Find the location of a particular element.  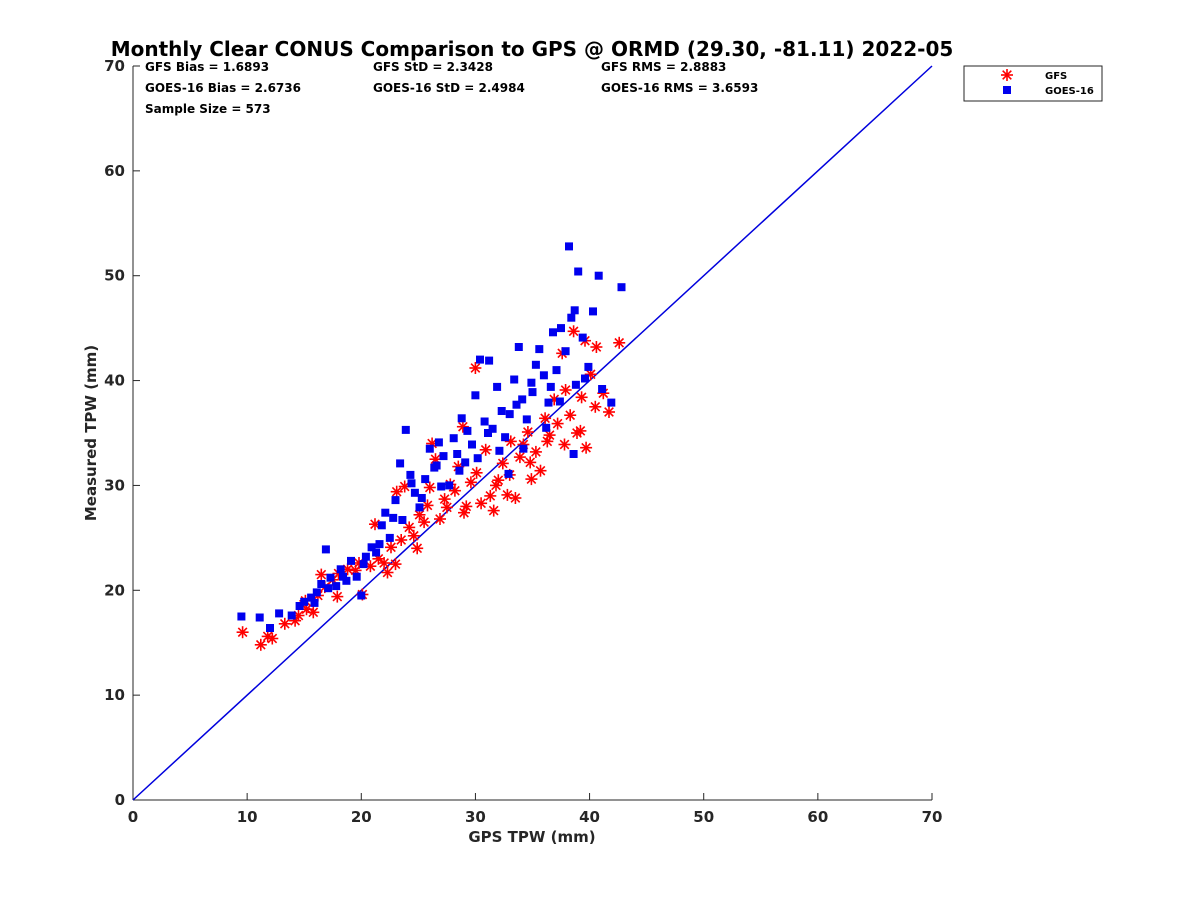

legend-gfs-label: GFS is located at coordinates (1056, 76).